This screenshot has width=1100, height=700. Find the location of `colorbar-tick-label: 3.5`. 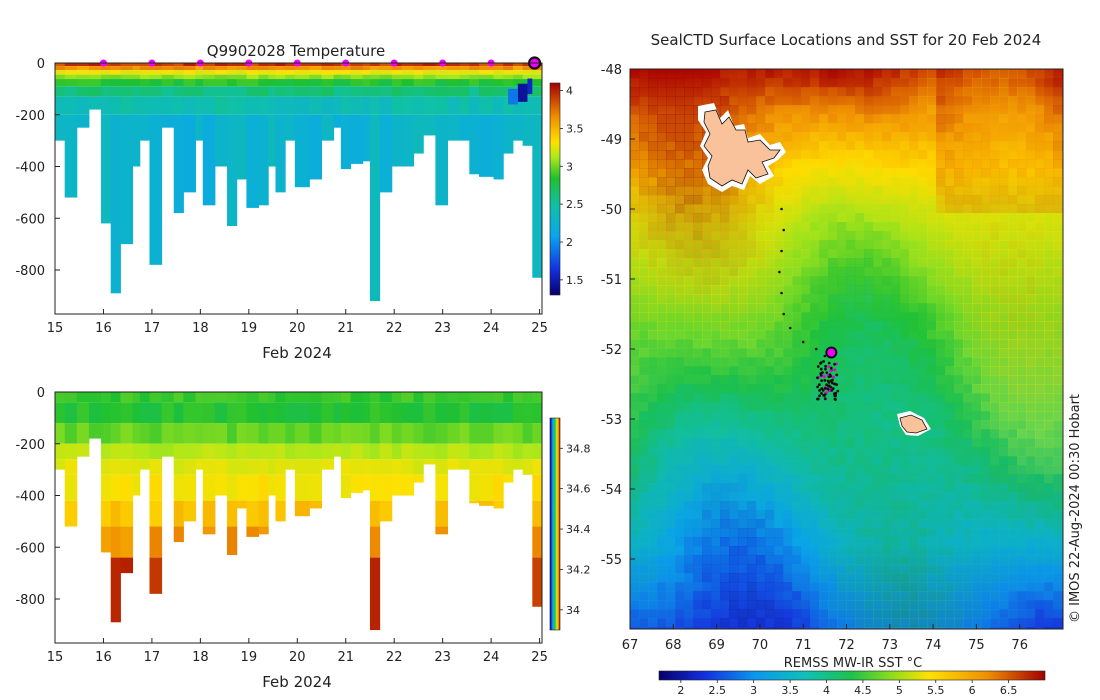

colorbar-tick-label: 3.5 is located at coordinates (790, 690).